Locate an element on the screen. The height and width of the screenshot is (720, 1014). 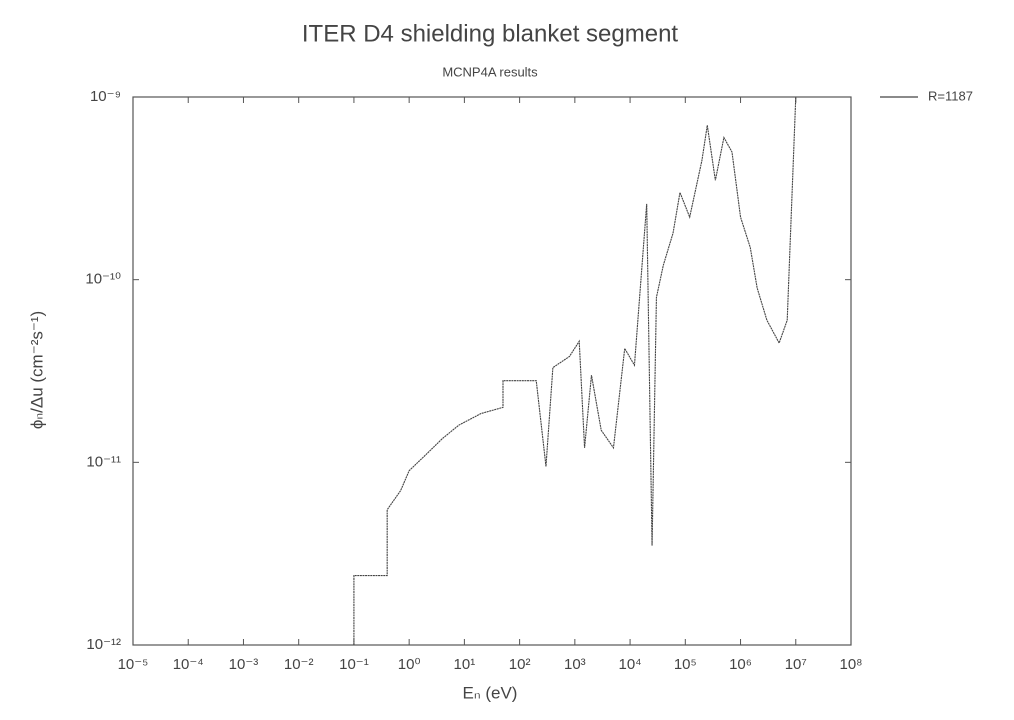
x-tick-label: 10⁻¹ is located at coordinates (354, 664).